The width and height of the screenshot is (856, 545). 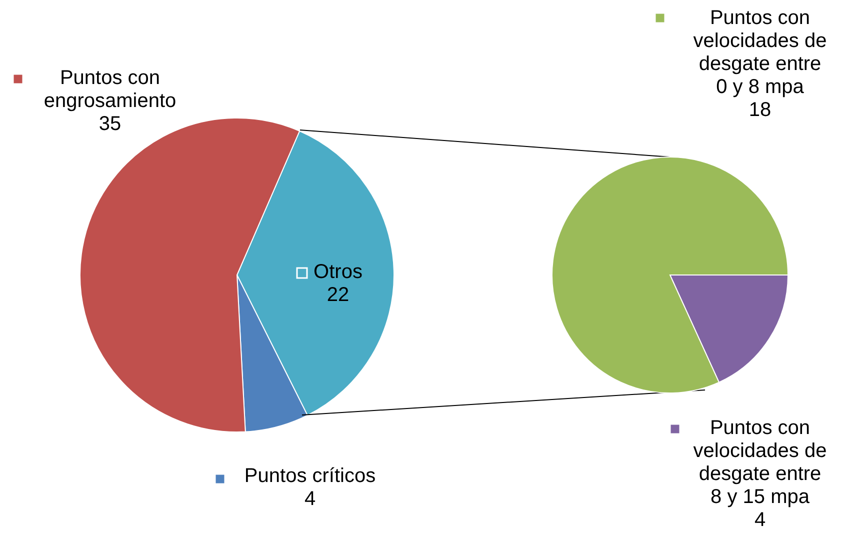 I want to click on data-label: 22, so click(x=338, y=295).